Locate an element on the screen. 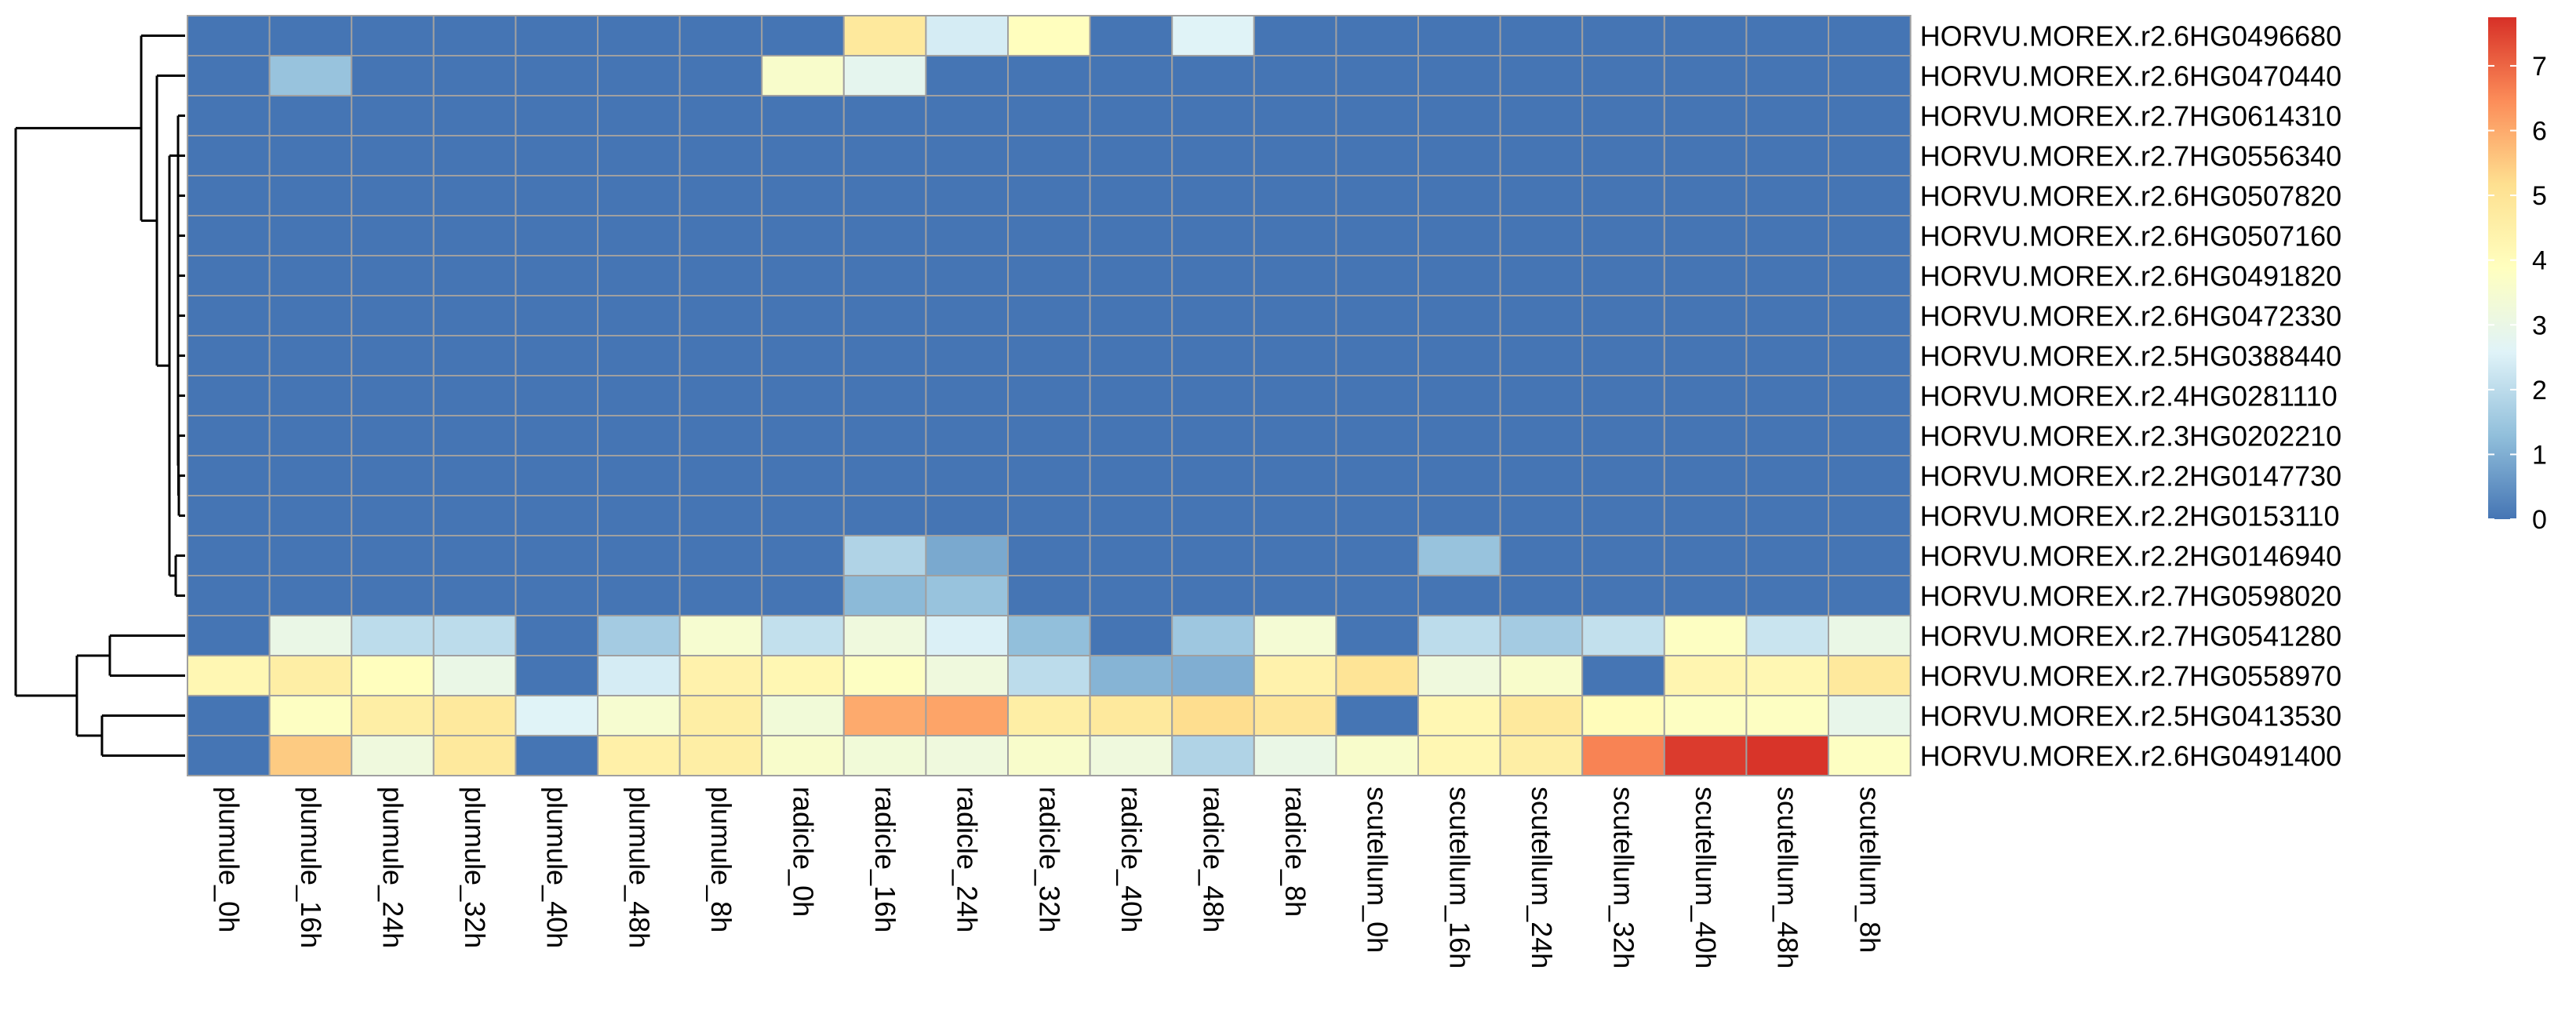 This screenshot has height=1025, width=2576. row-label: HORVU.MOREX.r2.6HG0470440 is located at coordinates (2131, 76).